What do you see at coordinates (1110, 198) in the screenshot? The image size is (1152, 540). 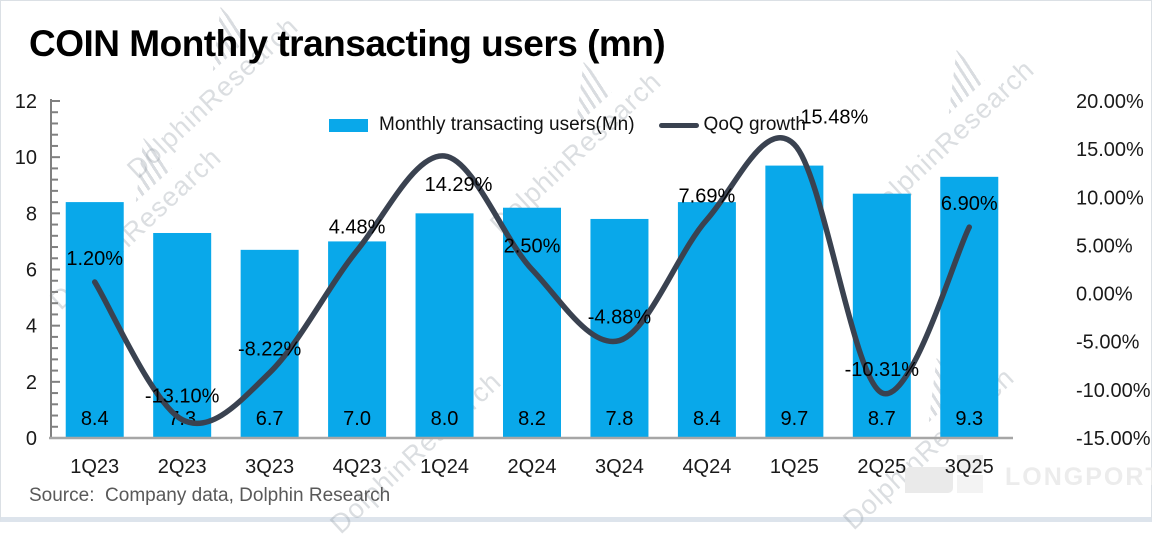 I see `right-axis-tick: 10.00%` at bounding box center [1110, 198].